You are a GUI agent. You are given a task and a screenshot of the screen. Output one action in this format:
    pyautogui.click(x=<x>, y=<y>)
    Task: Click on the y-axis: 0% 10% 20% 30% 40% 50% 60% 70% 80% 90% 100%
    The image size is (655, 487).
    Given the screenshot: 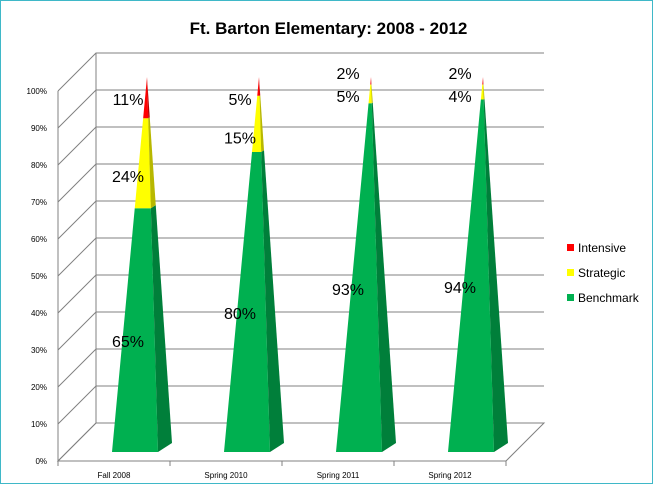 What is the action you would take?
    pyautogui.click(x=43, y=276)
    